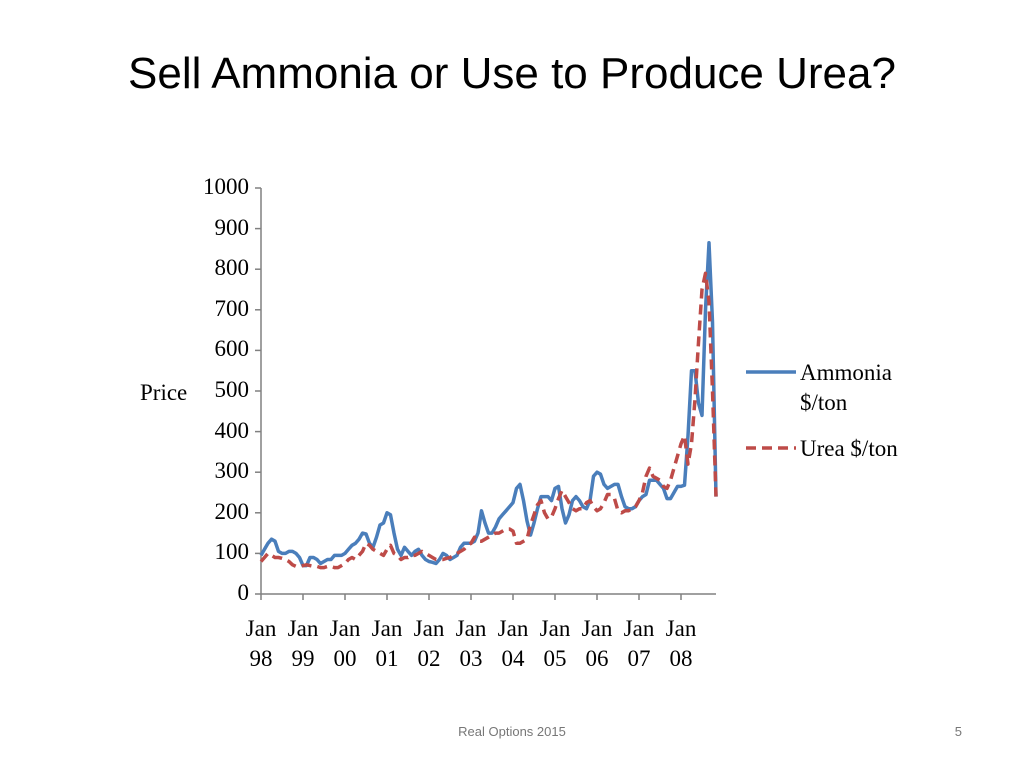  I want to click on x-tick-label: Jan 02, so click(429, 643).